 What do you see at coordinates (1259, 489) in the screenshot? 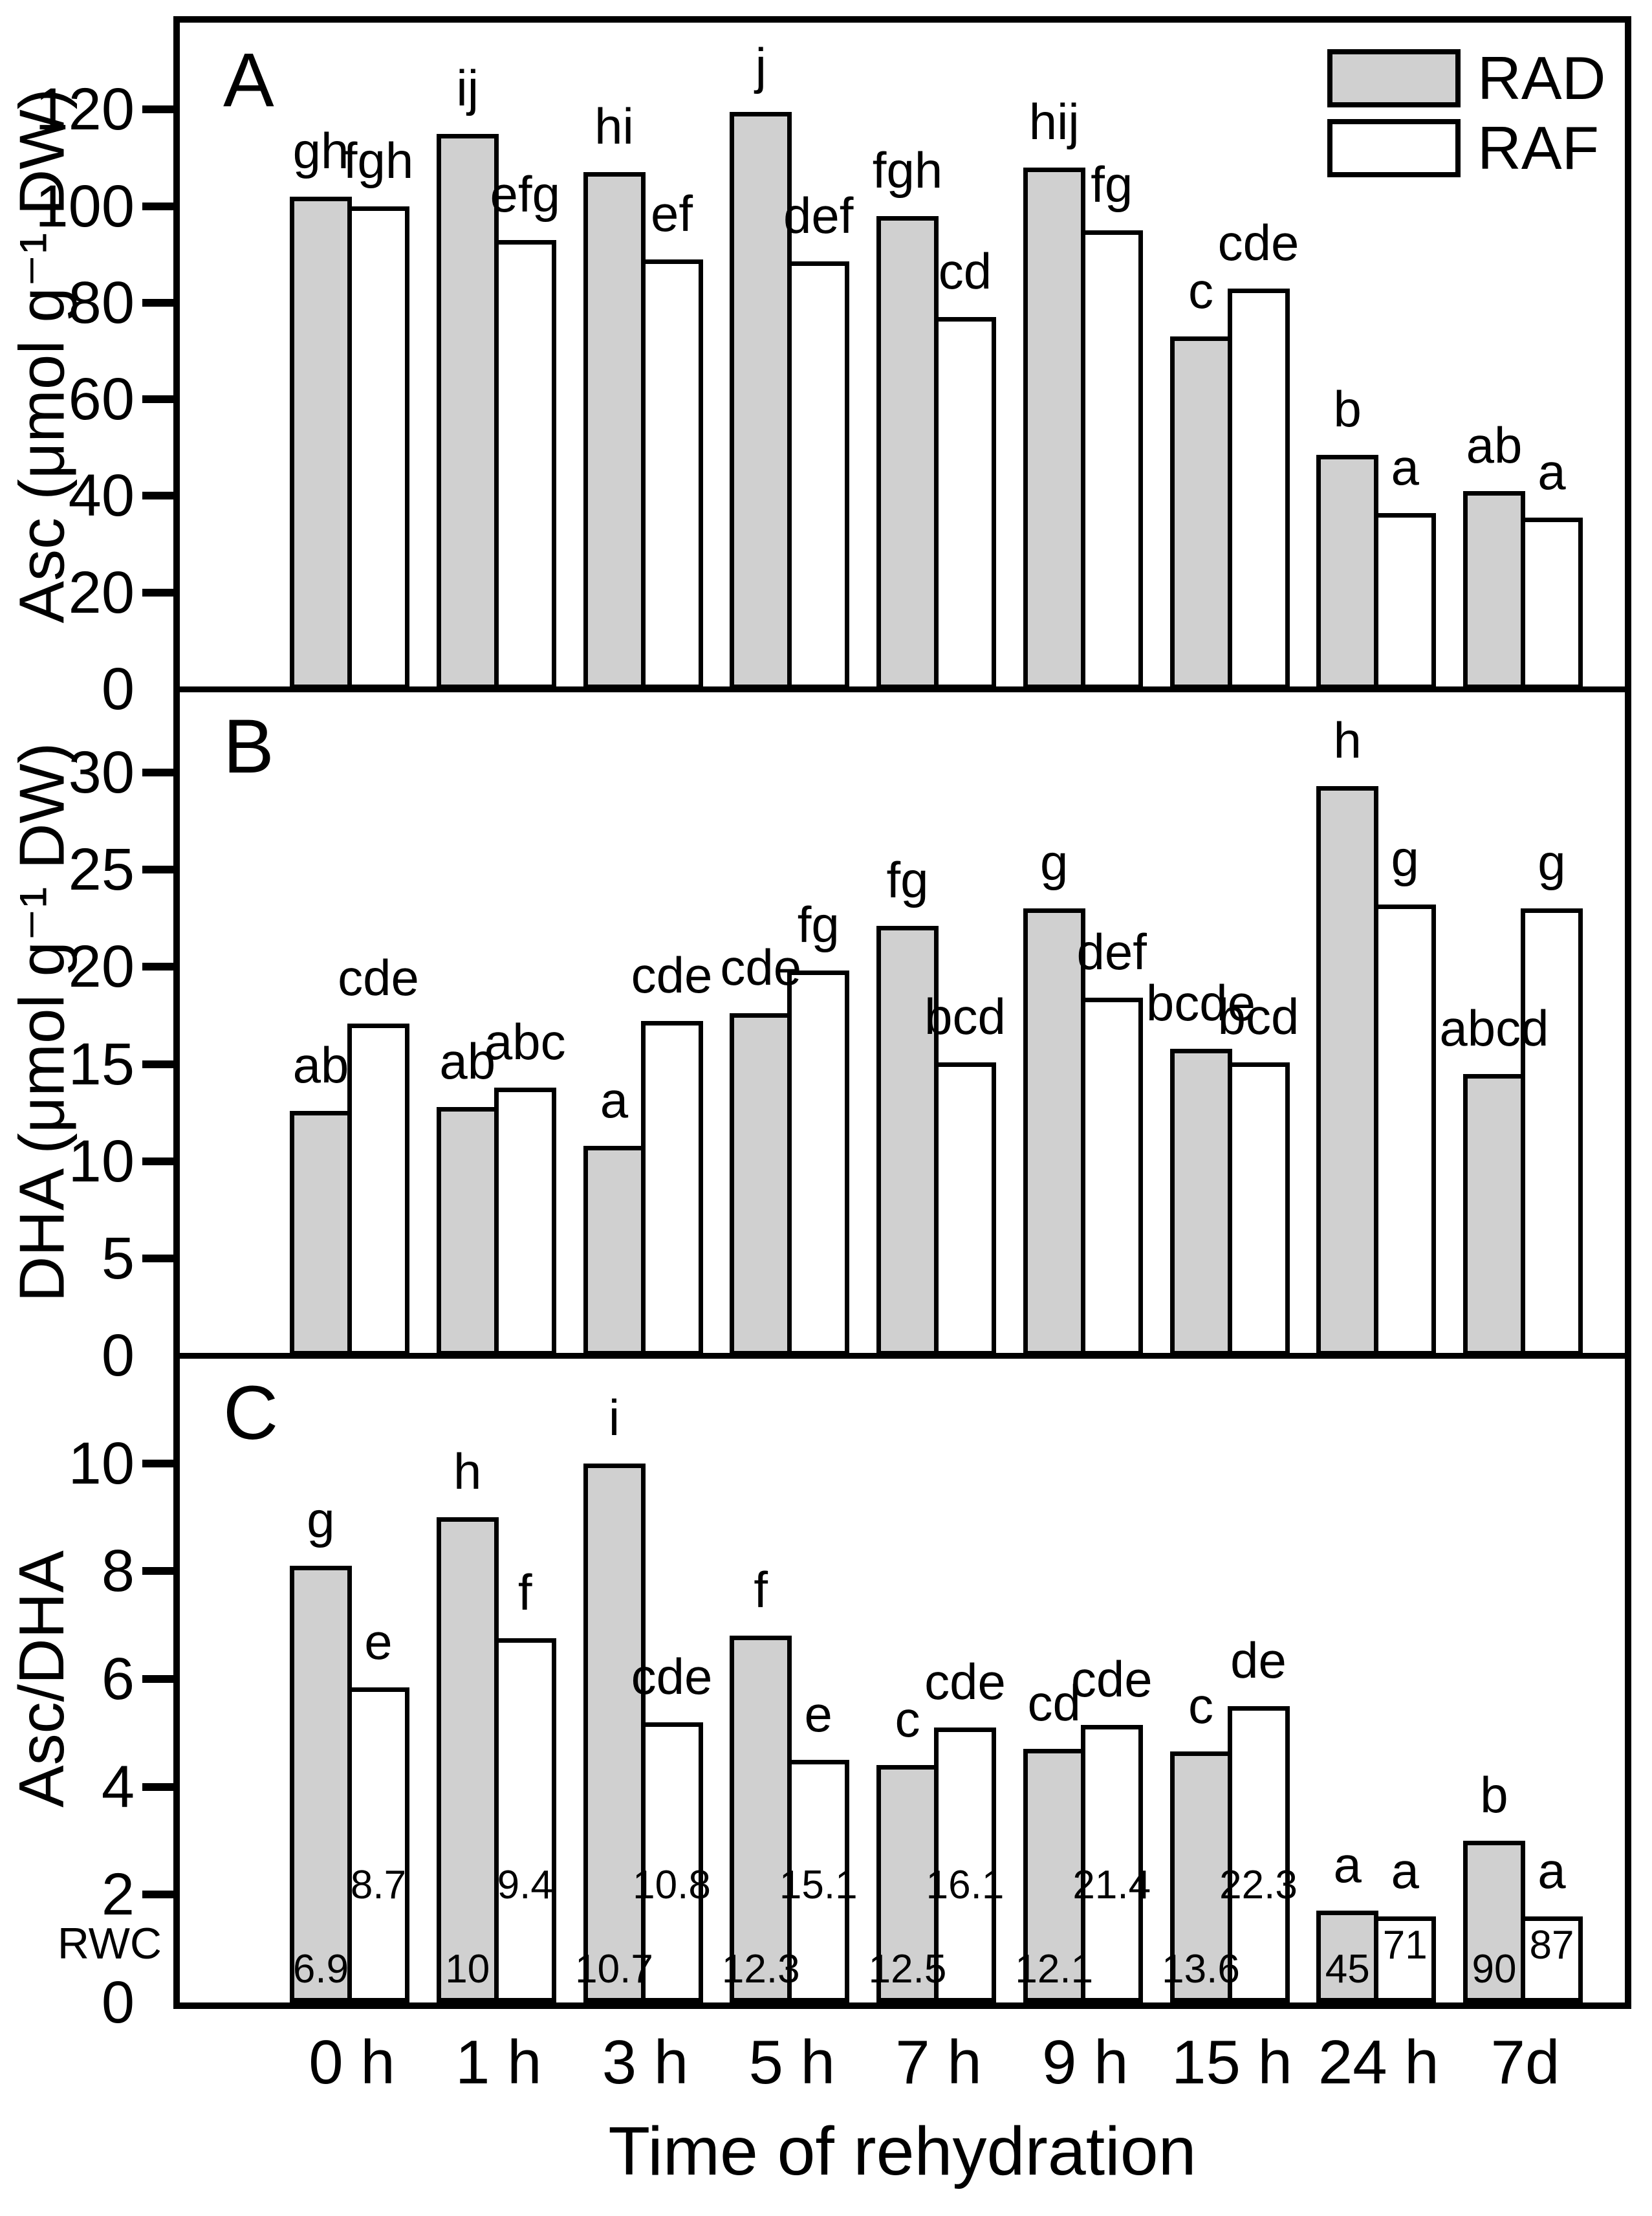
I see `bar-raf-15h-A` at bounding box center [1259, 489].